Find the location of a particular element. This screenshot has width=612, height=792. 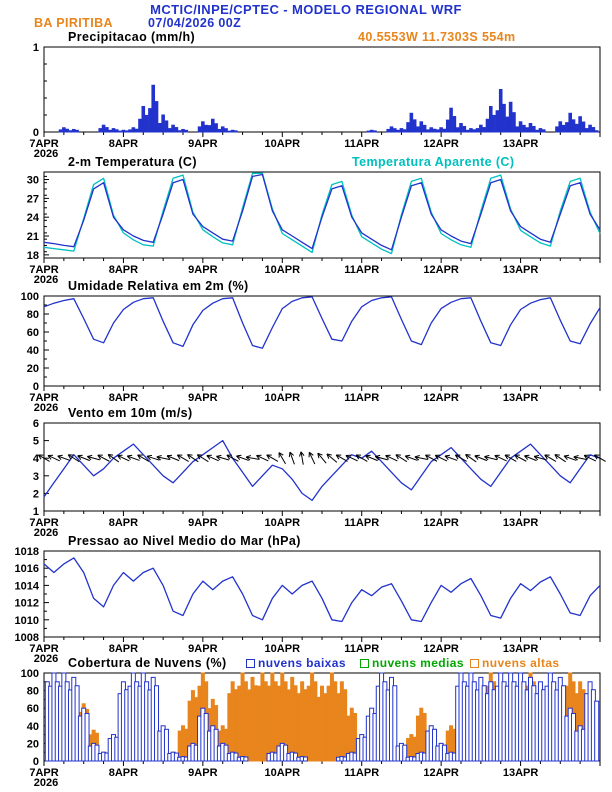

svg-text: 6 is located at coordinates (36, 424).